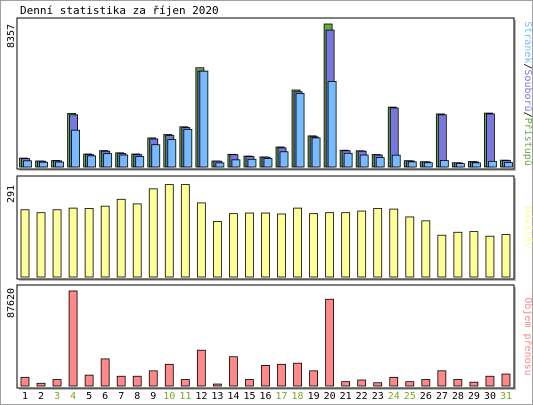 This screenshot has height=405, width=533. Describe the element at coordinates (346, 396) in the screenshot. I see `x-tick-label-21: 21` at that location.